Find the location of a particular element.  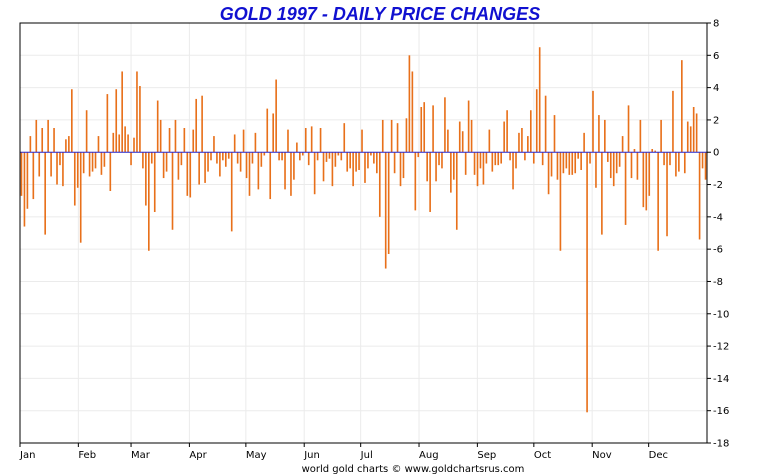

y-tick-label: -14 is located at coordinates (721, 379).